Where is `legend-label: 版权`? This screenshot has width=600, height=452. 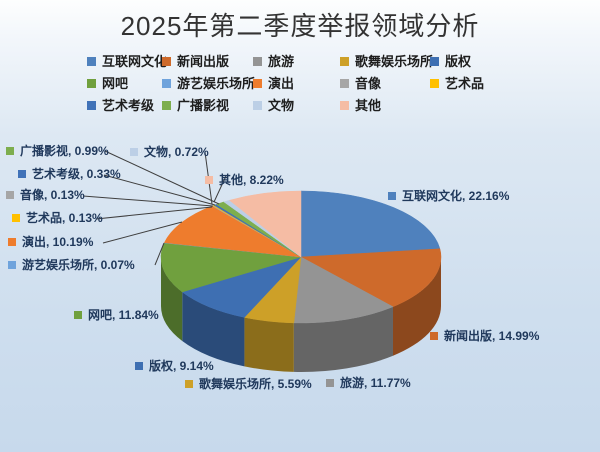 legend-label: 版权 is located at coordinates (458, 61).